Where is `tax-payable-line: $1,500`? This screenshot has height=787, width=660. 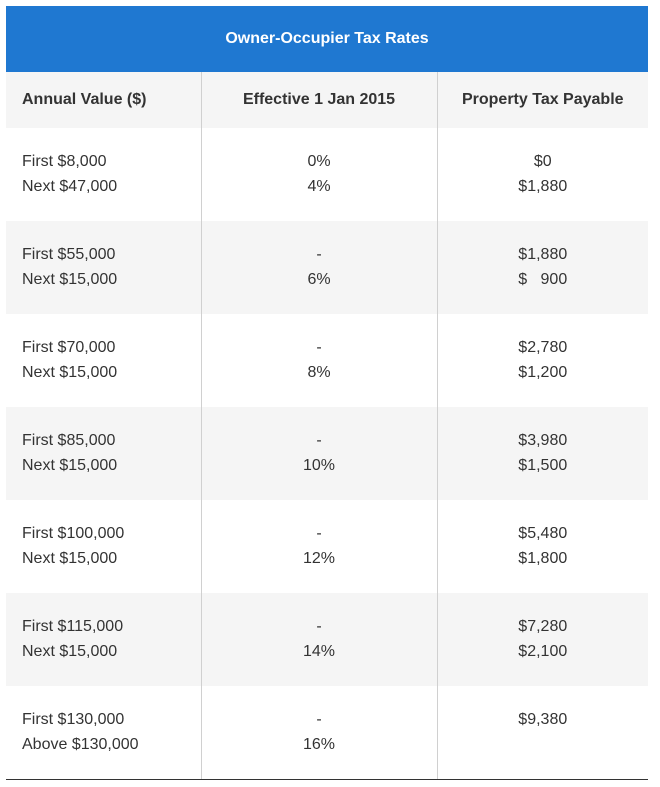 tax-payable-line: $1,500 is located at coordinates (543, 465).